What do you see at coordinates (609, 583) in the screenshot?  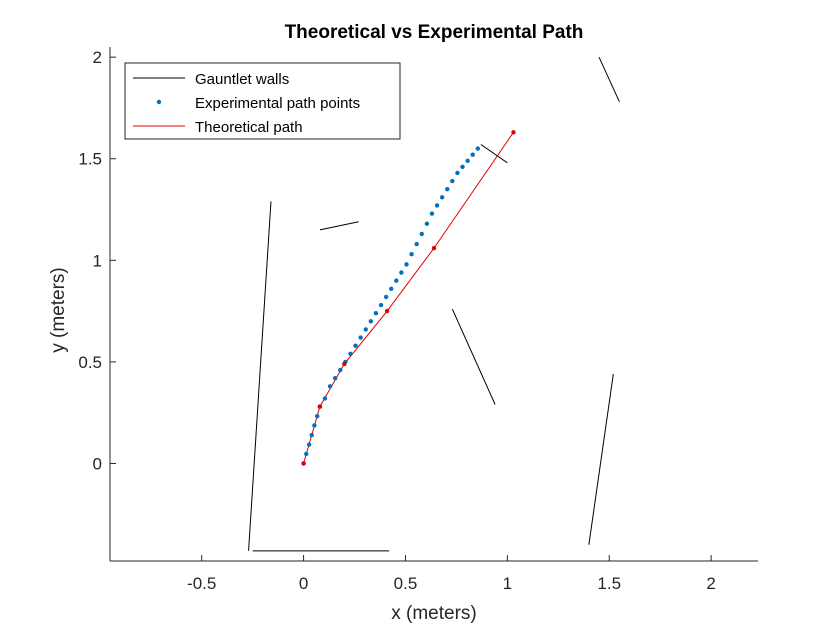 I see `x-tick-label: 1.5` at bounding box center [609, 583].